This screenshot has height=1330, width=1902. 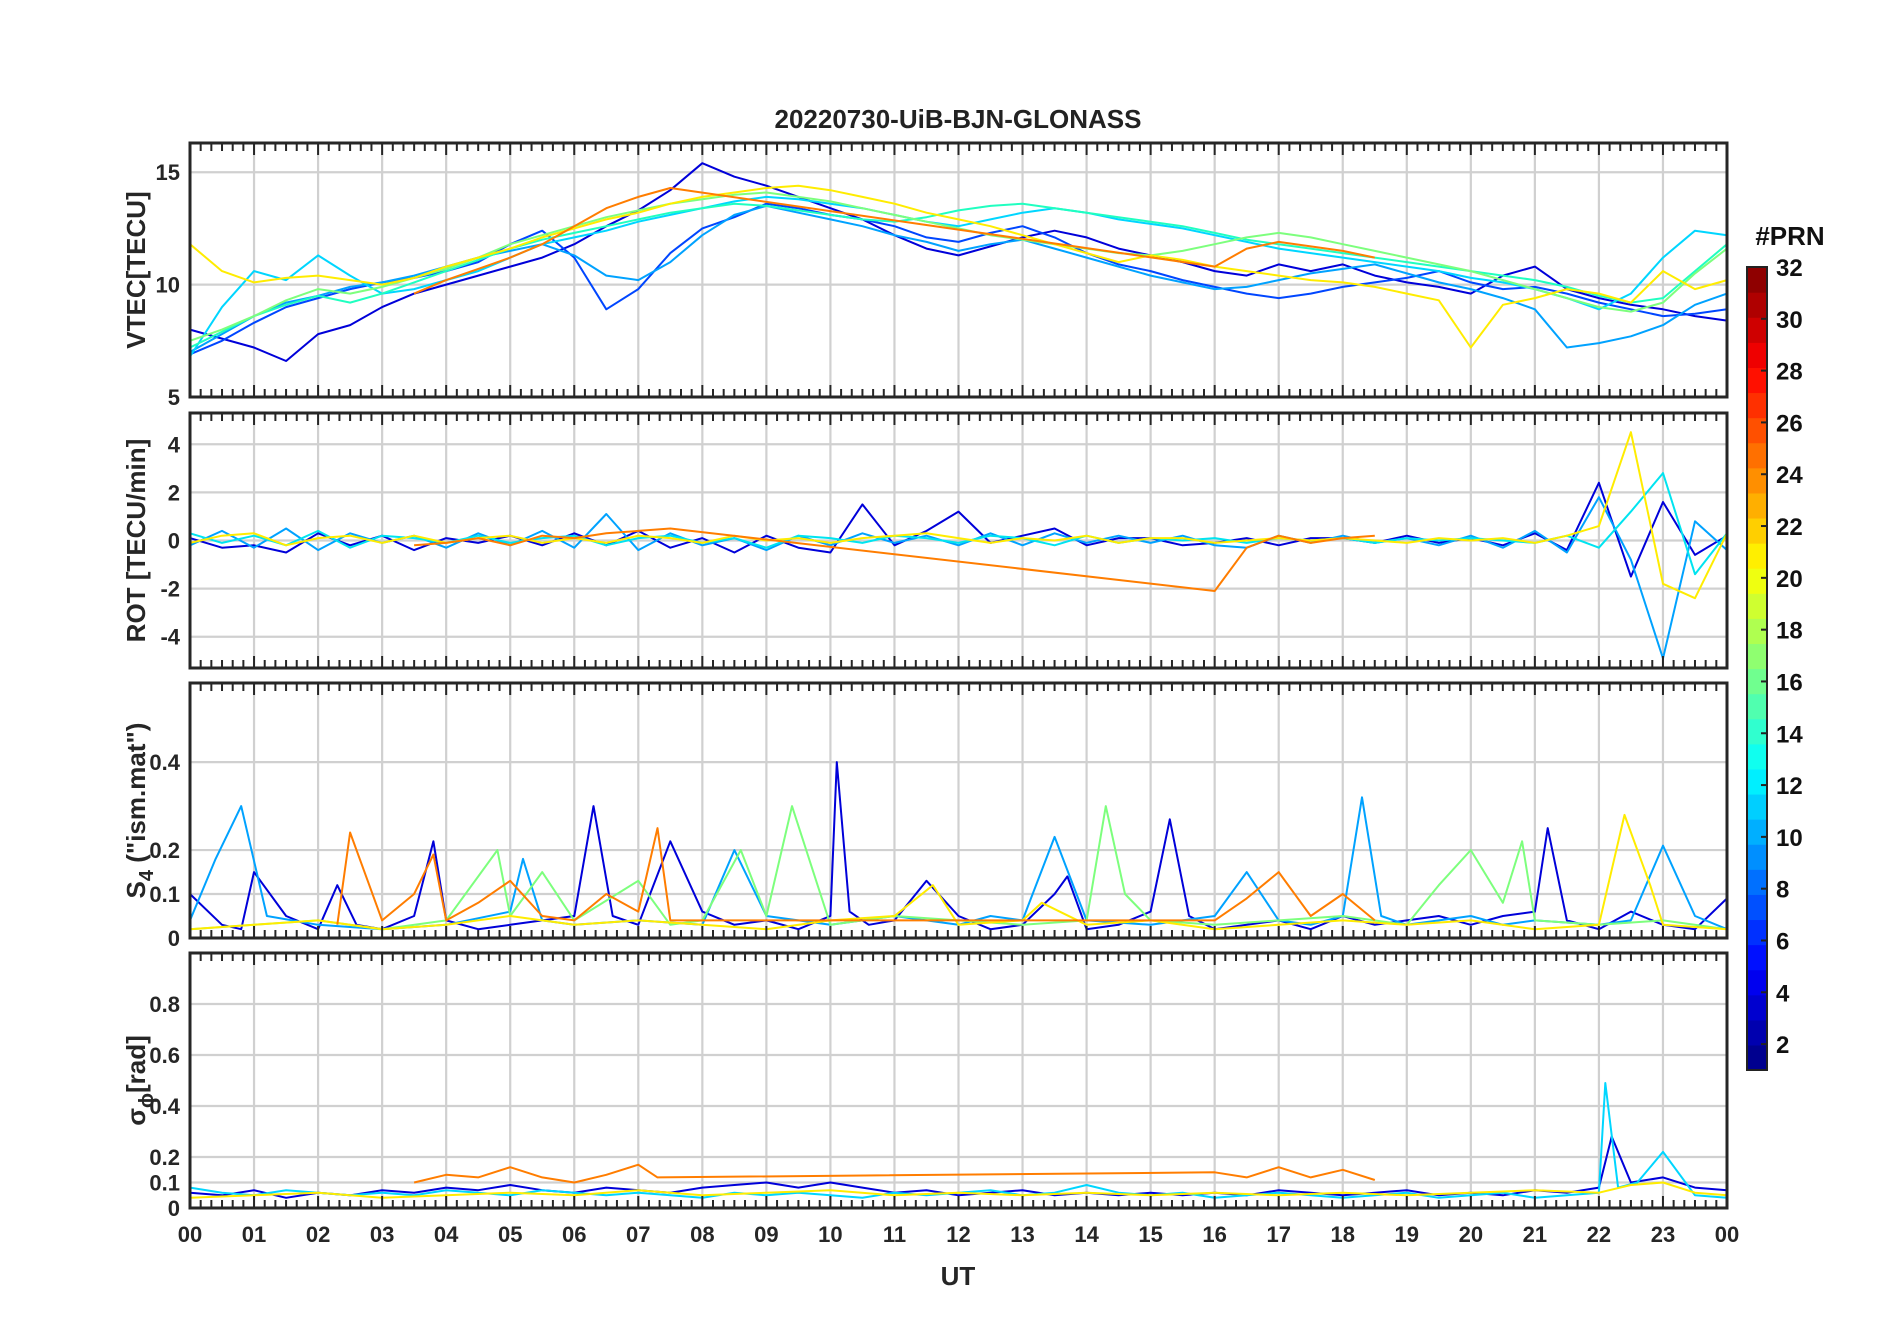 I want to click on colorbar-tick-label: 26, so click(x=1789, y=423).